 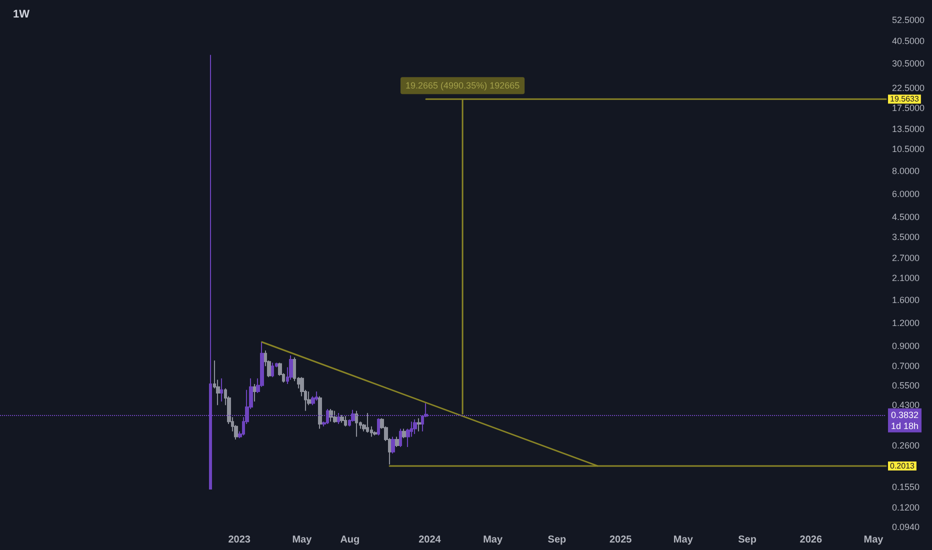 I want to click on y-tick-label: 30.5000, so click(x=908, y=63).